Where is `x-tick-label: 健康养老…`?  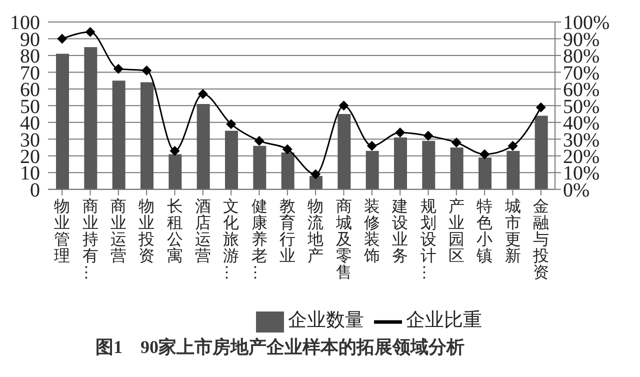 x-tick-label: 健康养老… is located at coordinates (259, 239).